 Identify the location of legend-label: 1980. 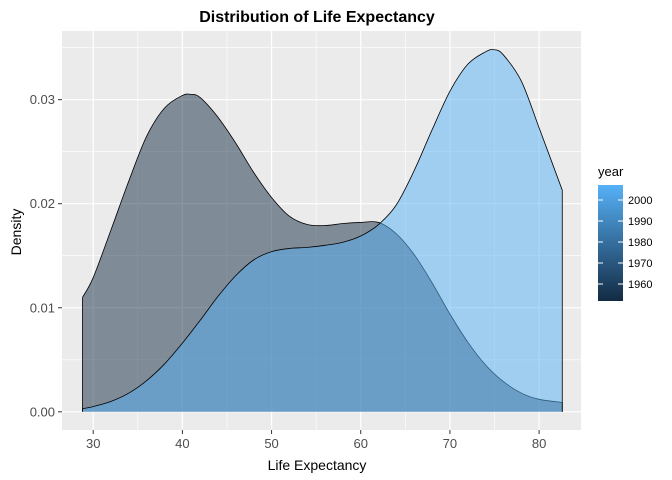
(640, 243).